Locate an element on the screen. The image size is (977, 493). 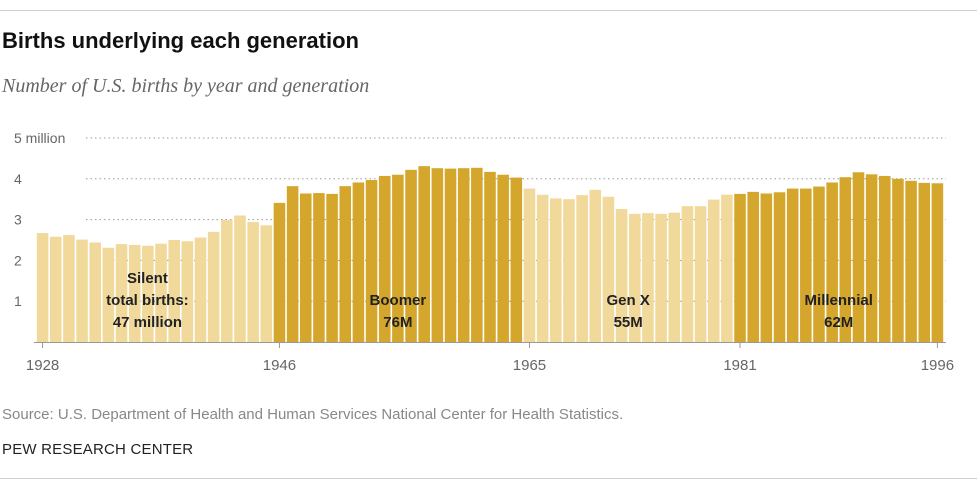
org-name: PEW RESEARCH CENTER is located at coordinates (98, 449).